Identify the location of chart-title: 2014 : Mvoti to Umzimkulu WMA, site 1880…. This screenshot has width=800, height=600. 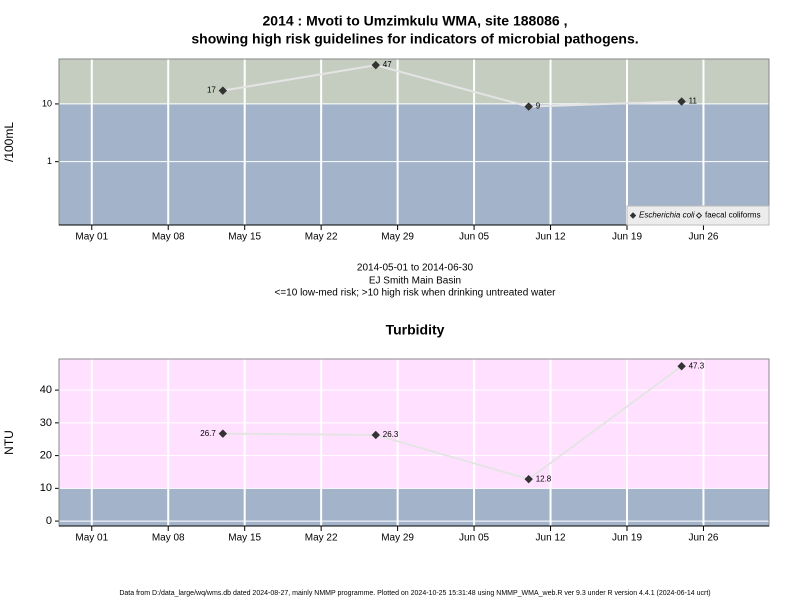
(415, 21).